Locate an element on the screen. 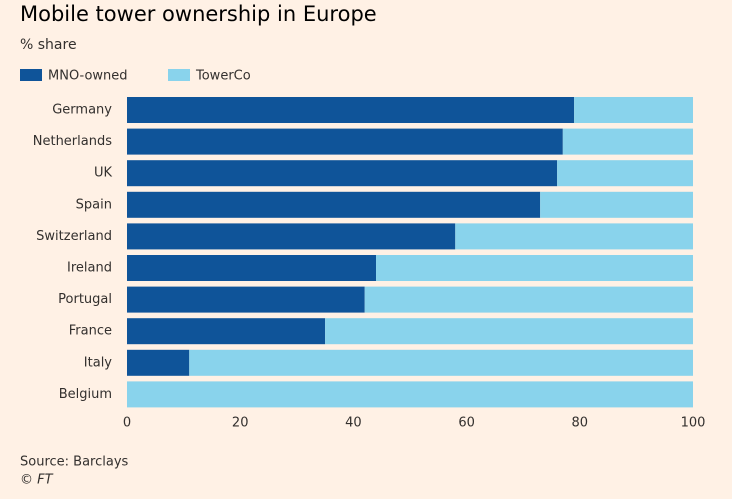  legend-label: TowerCo is located at coordinates (223, 76).